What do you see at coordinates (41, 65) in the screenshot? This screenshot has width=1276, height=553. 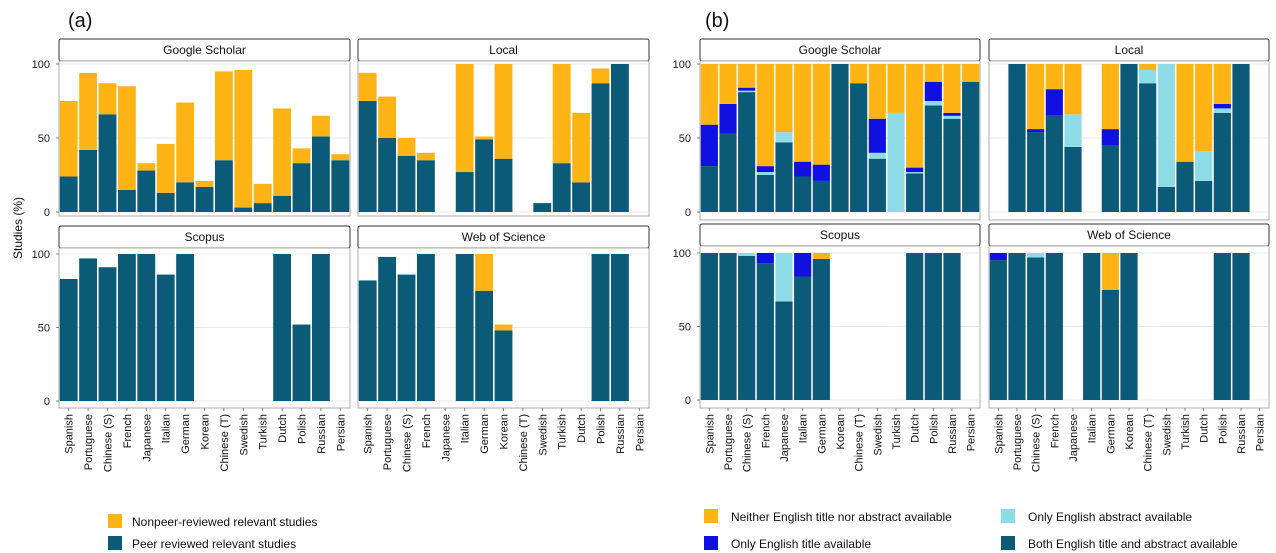 I see `y-tick-label: 100` at bounding box center [41, 65].